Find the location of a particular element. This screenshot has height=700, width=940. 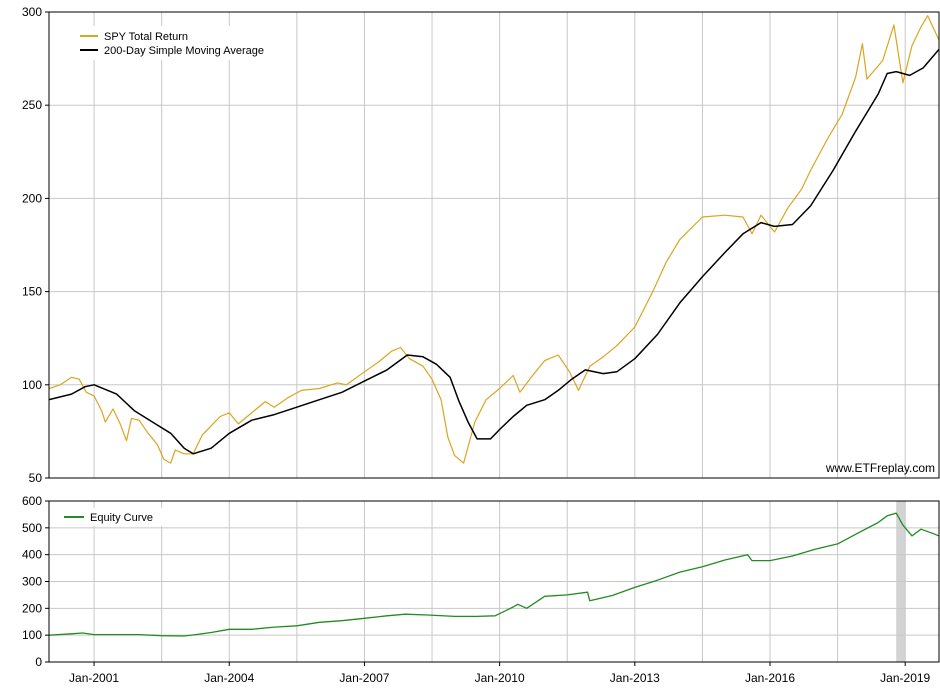

equity-panel-legend: Equity Curve is located at coordinates (111, 517).